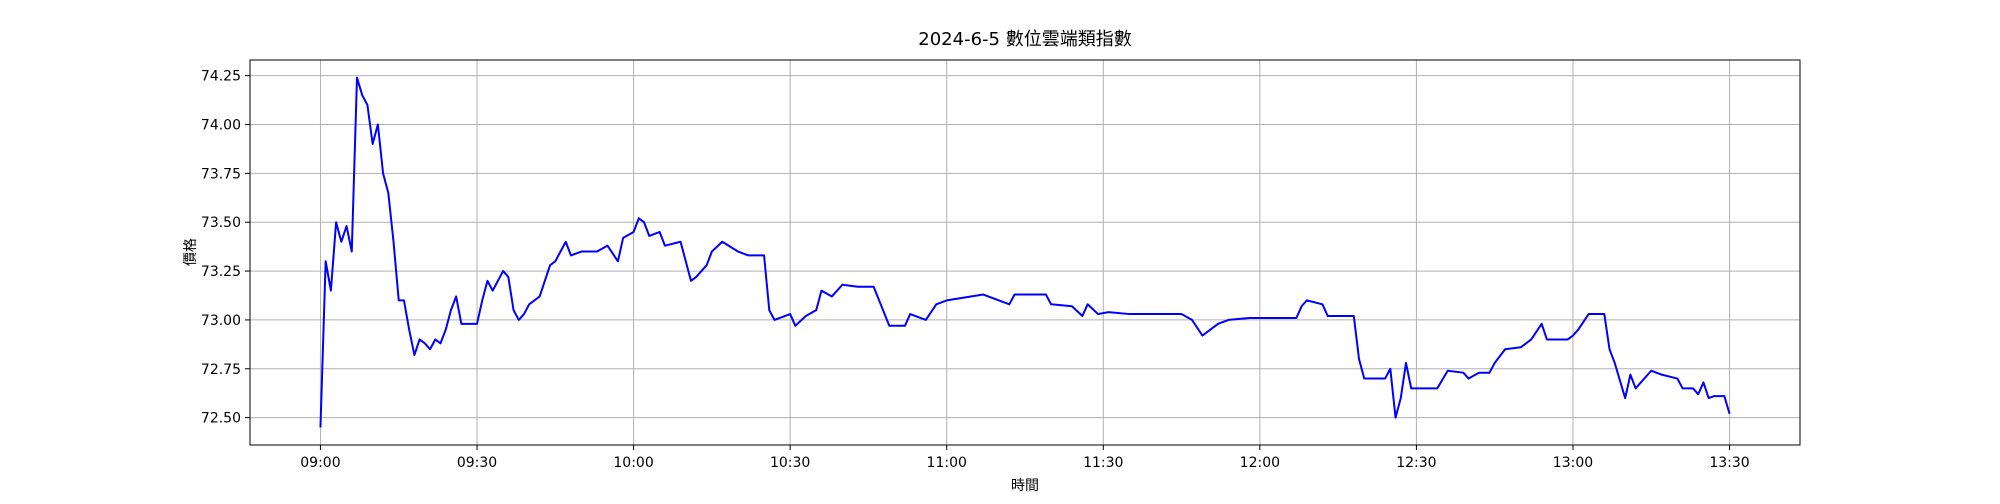  Describe the element at coordinates (221, 419) in the screenshot. I see `y-tick-label: 72.50` at that location.